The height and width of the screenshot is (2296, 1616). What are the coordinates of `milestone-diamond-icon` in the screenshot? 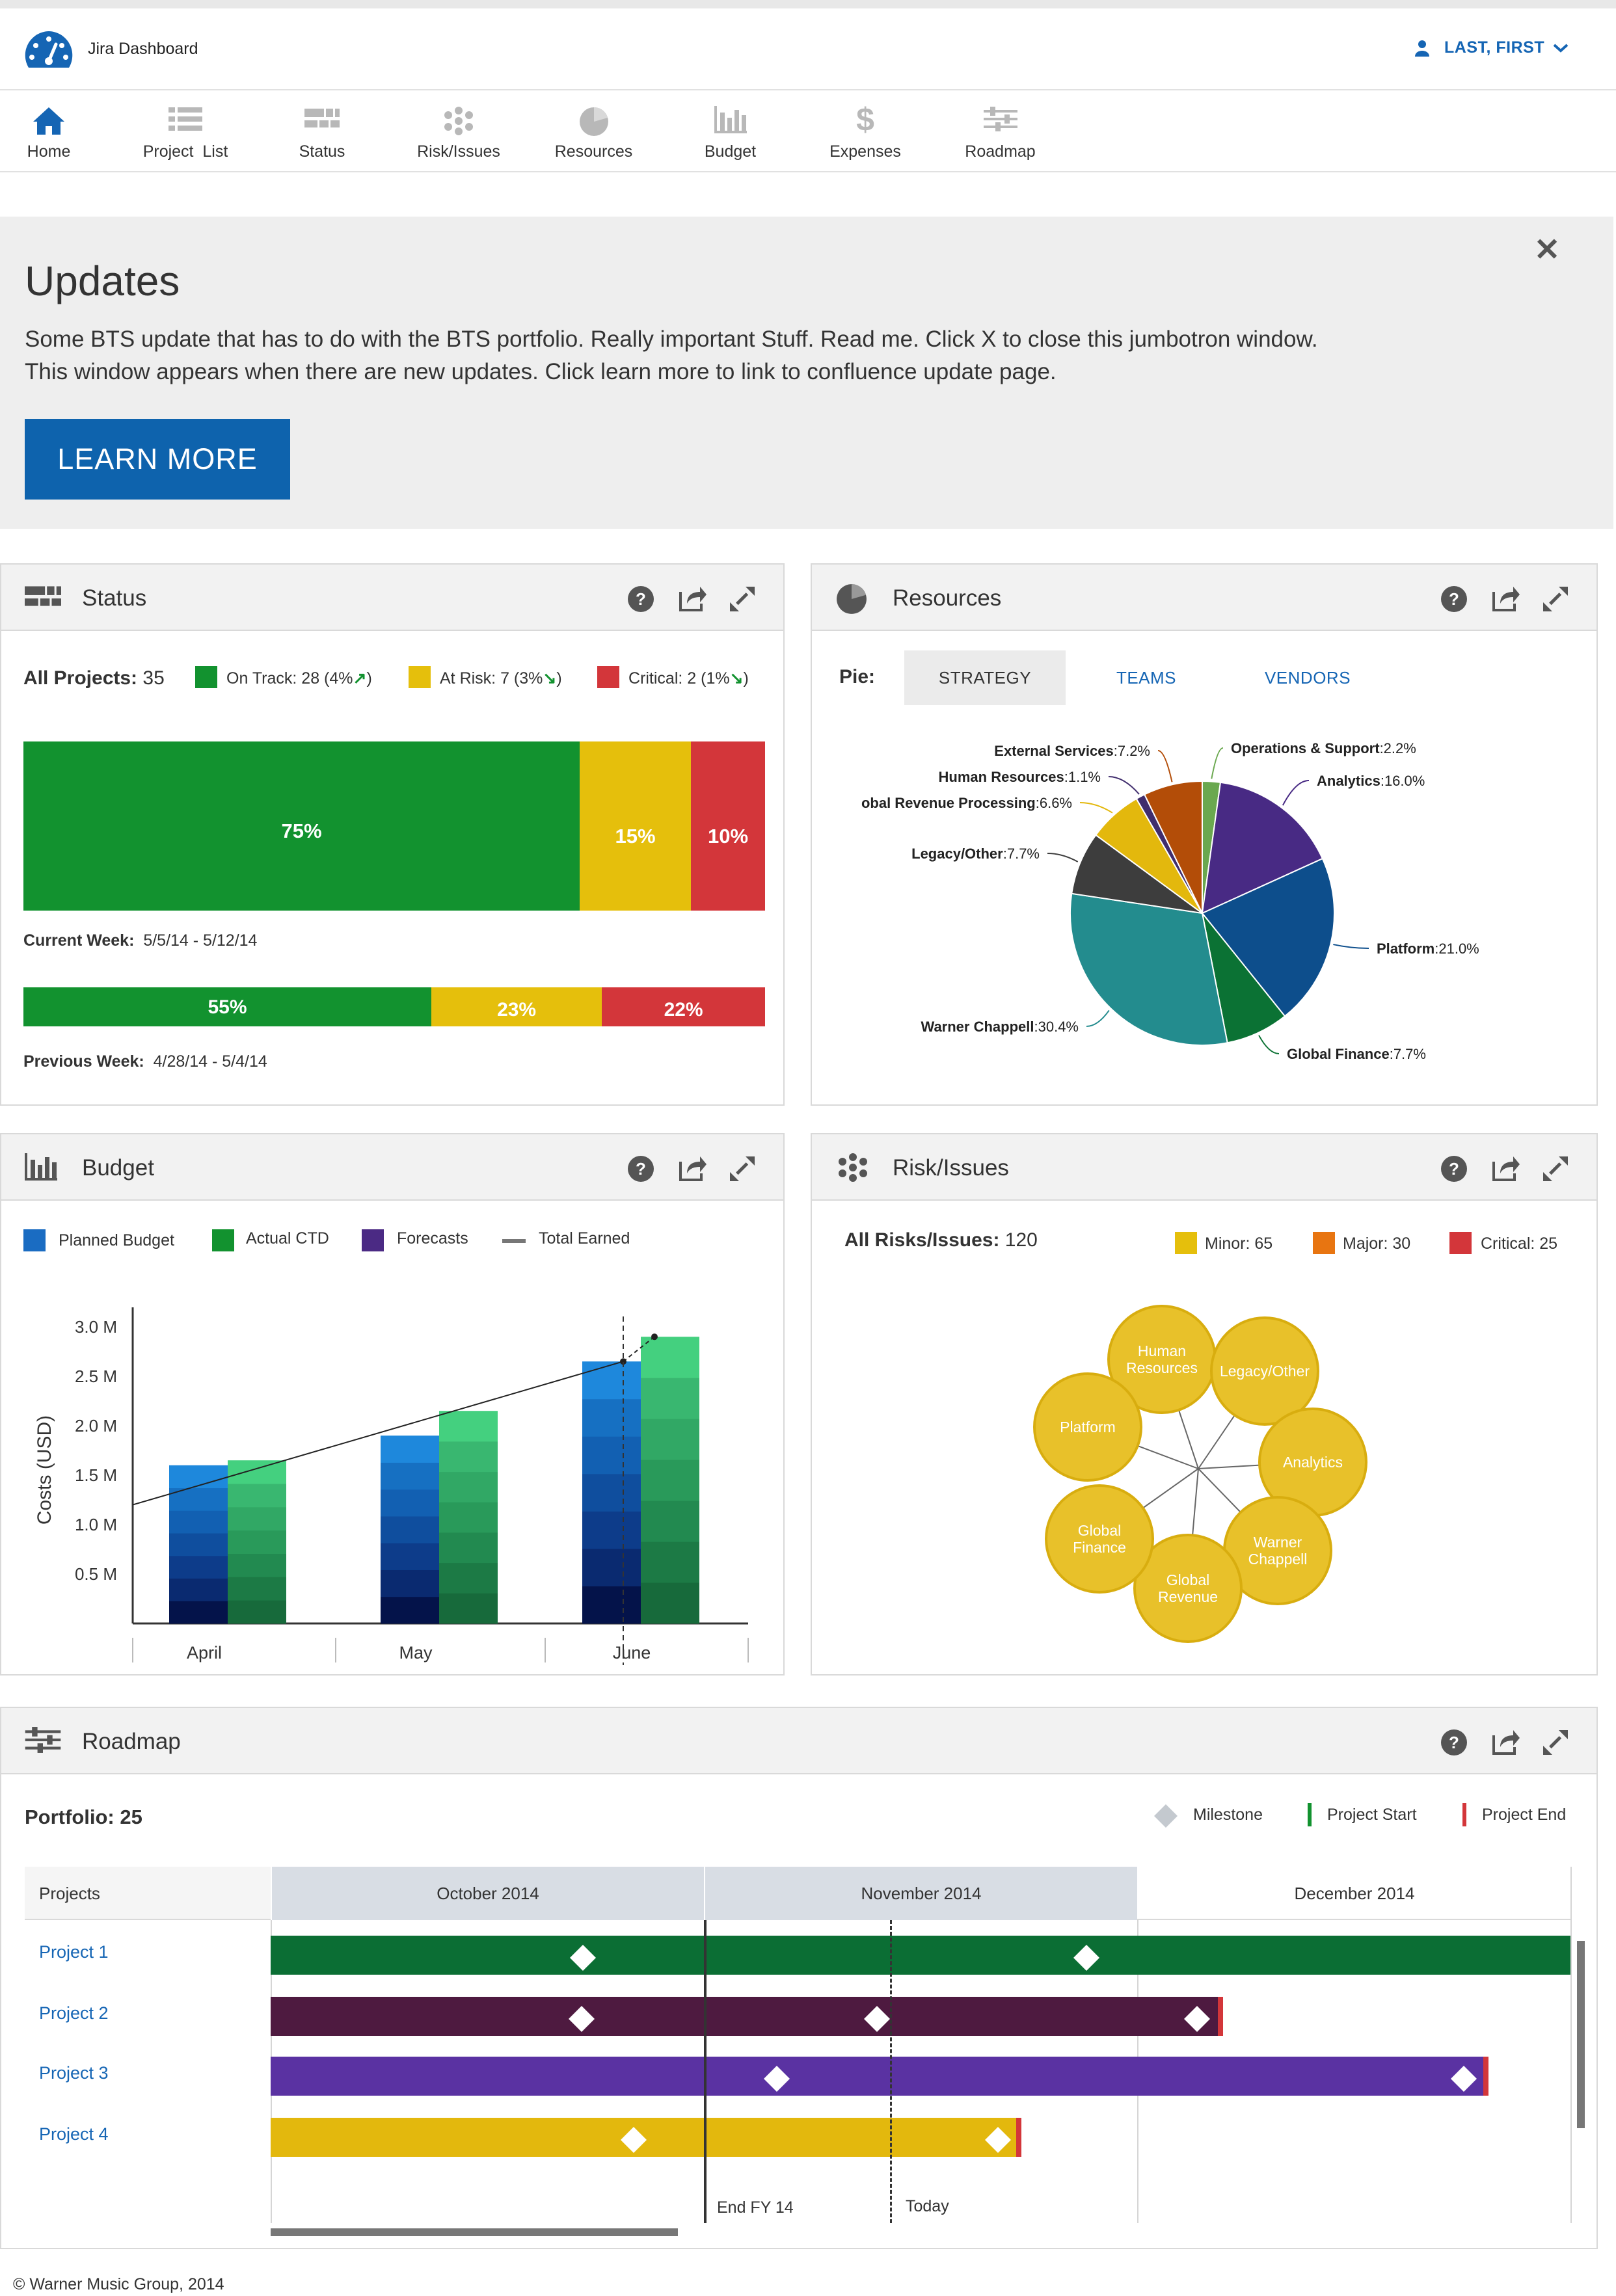 It's located at (634, 2140).